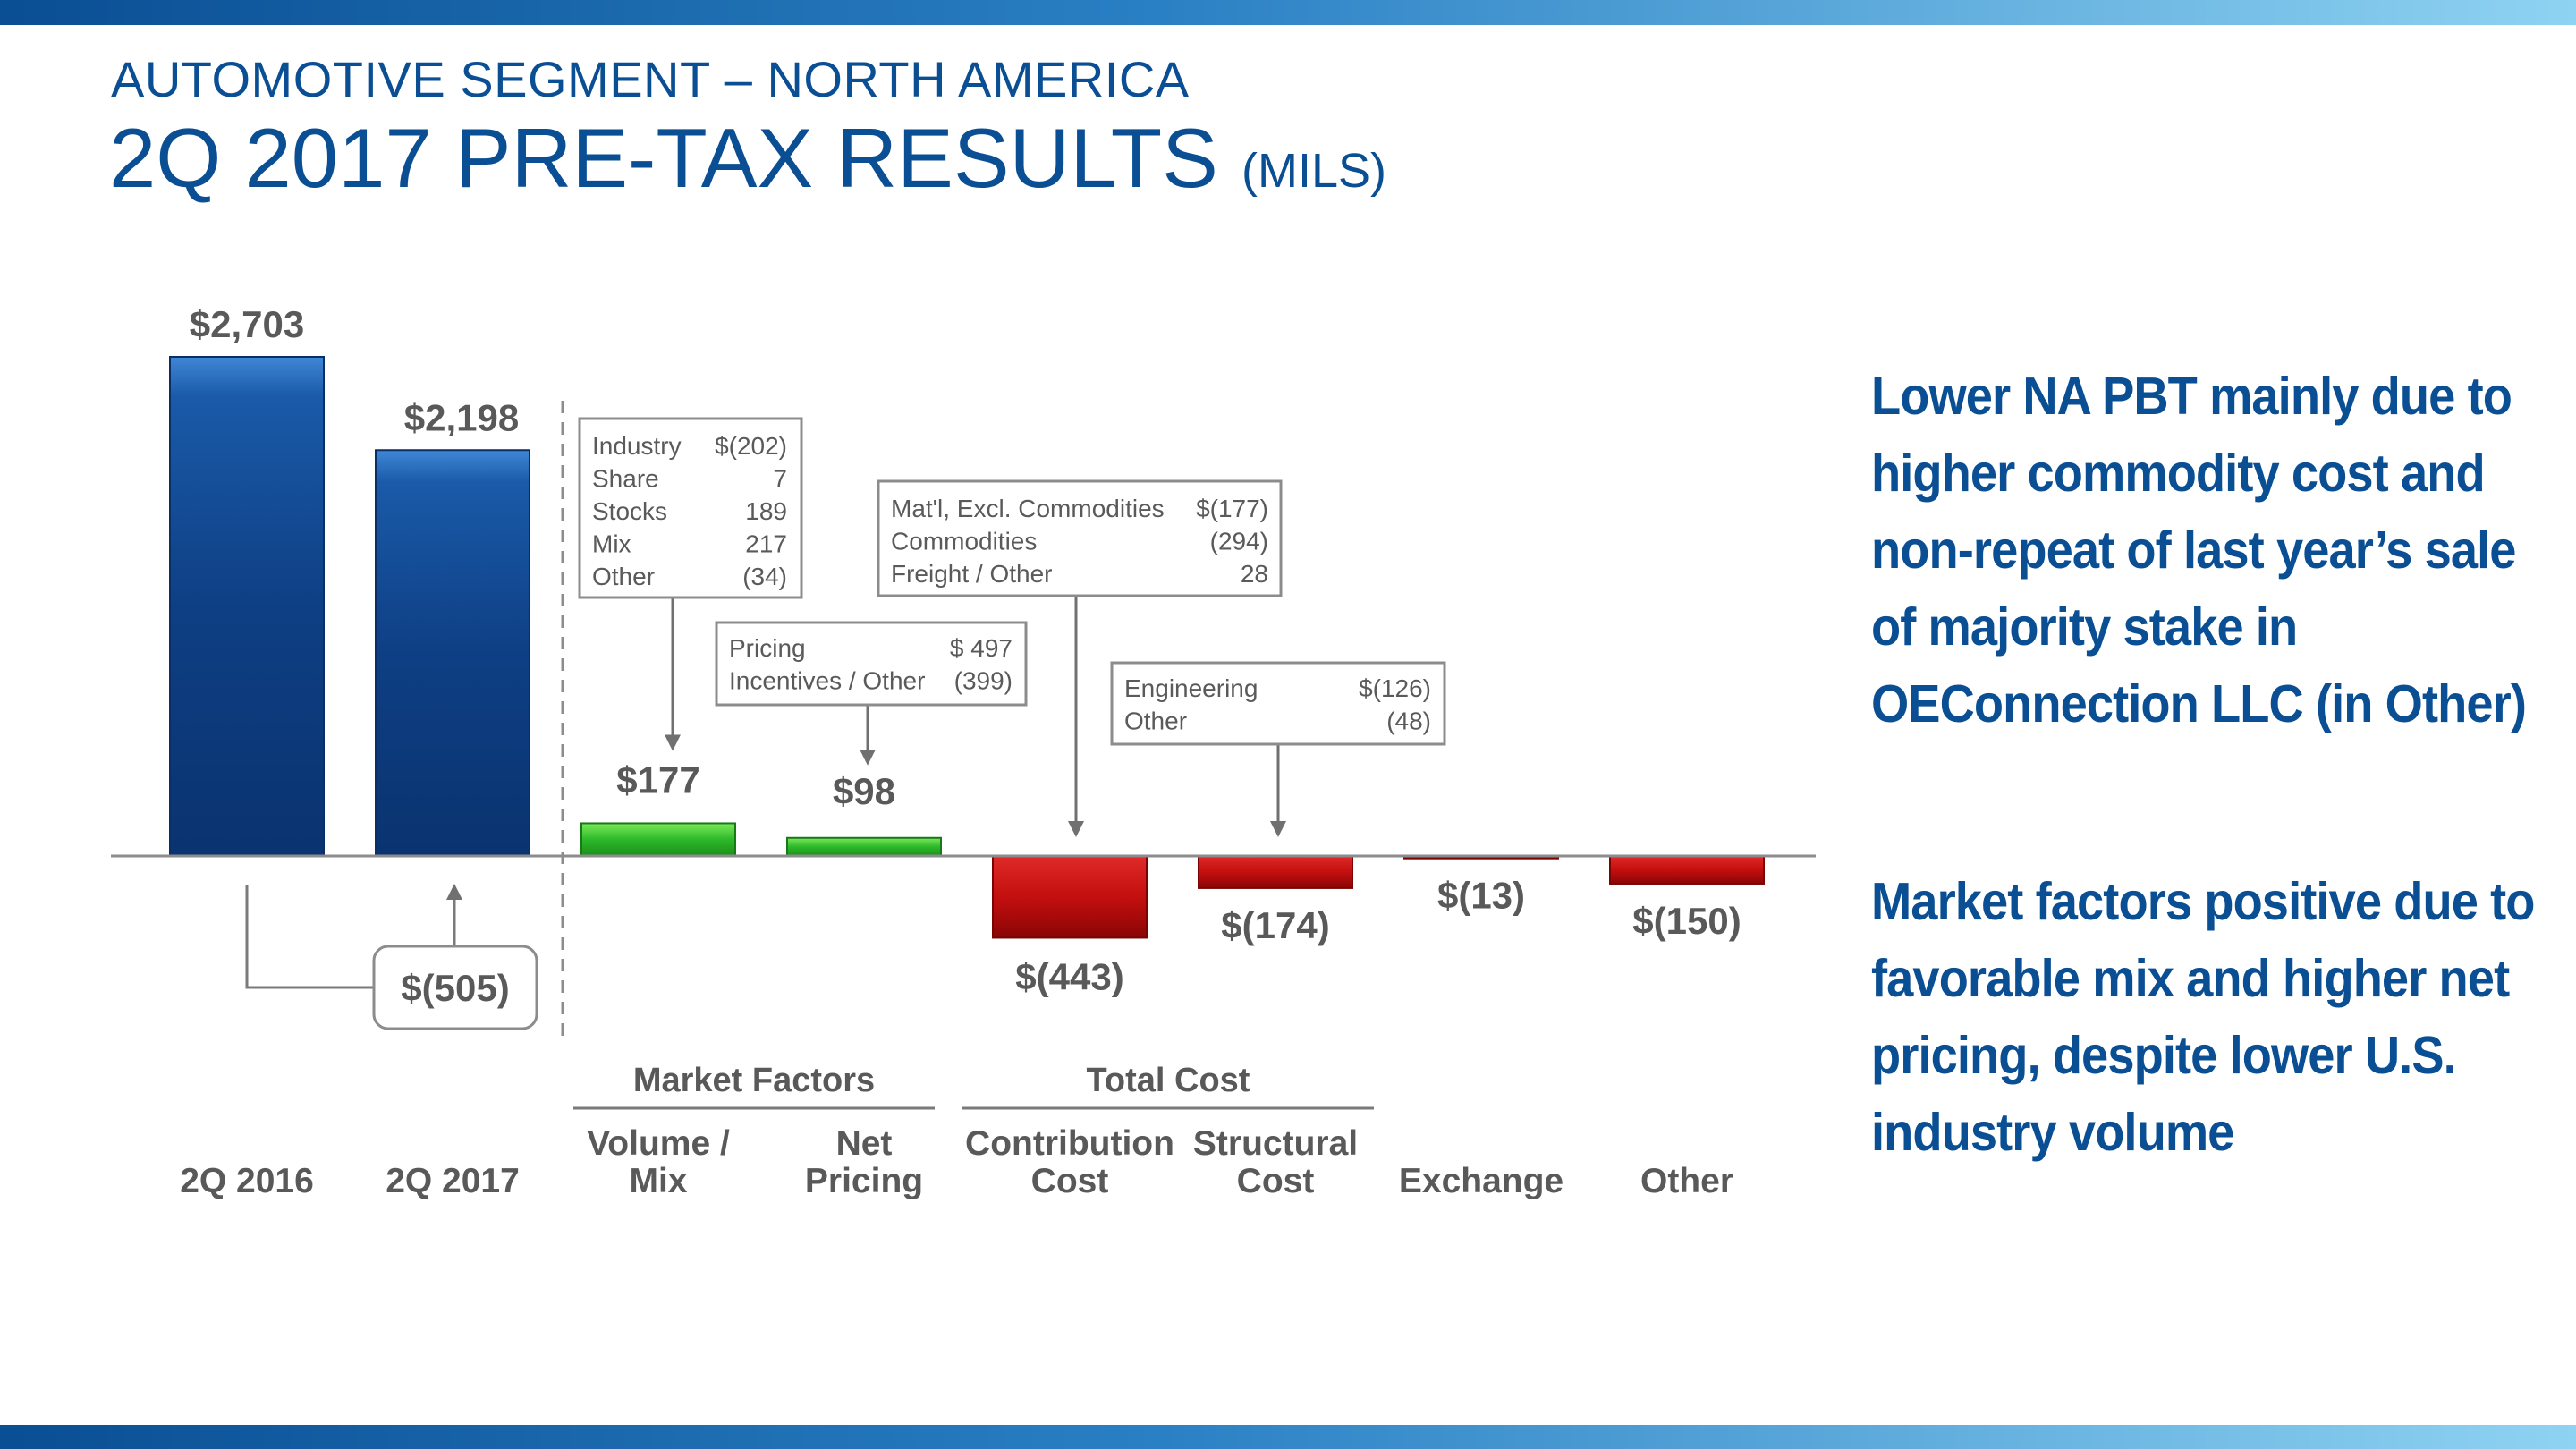 The width and height of the screenshot is (2576, 1449). I want to click on annotation-row-value: $(202), so click(751, 446).